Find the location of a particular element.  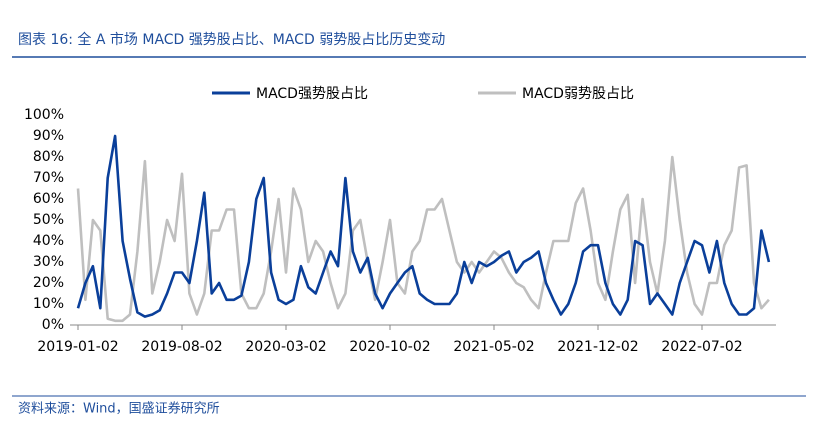

y-tick-label: 20% is located at coordinates (48, 283).